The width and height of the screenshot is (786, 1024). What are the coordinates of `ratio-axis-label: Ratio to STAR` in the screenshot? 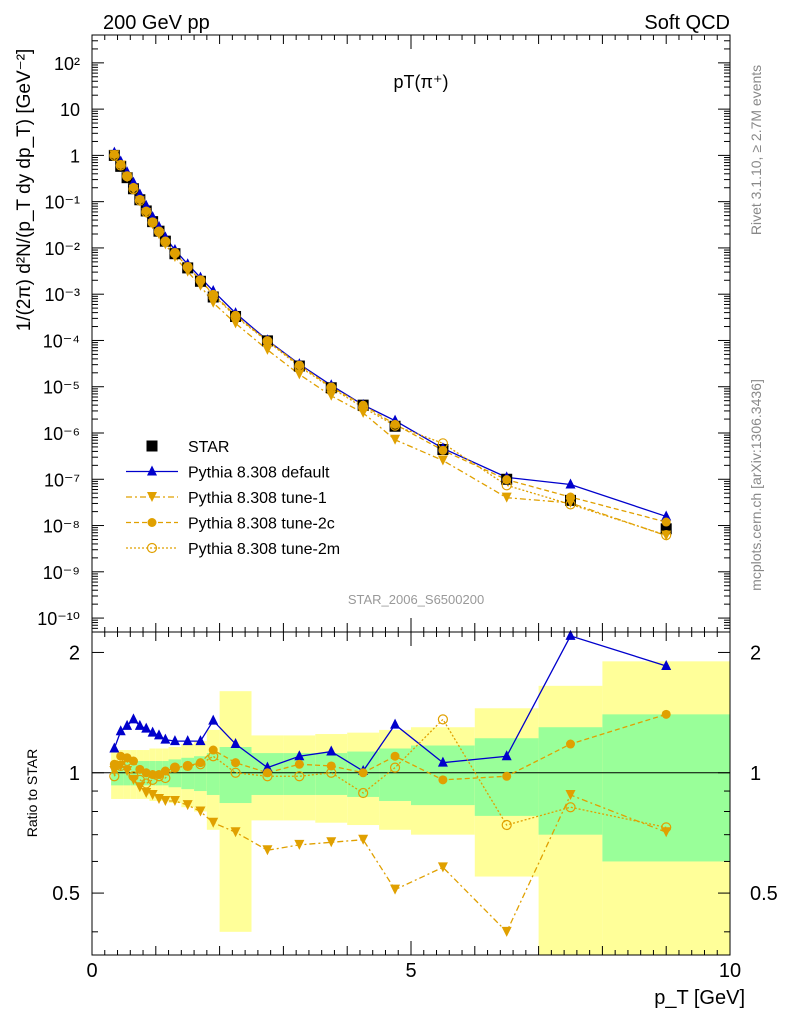 It's located at (32, 793).